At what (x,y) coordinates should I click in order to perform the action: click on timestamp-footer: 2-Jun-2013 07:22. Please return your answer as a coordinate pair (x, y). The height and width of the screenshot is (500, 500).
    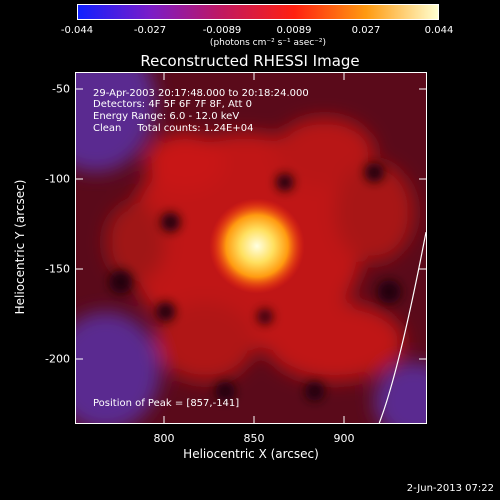
    Looking at the image, I should click on (450, 488).